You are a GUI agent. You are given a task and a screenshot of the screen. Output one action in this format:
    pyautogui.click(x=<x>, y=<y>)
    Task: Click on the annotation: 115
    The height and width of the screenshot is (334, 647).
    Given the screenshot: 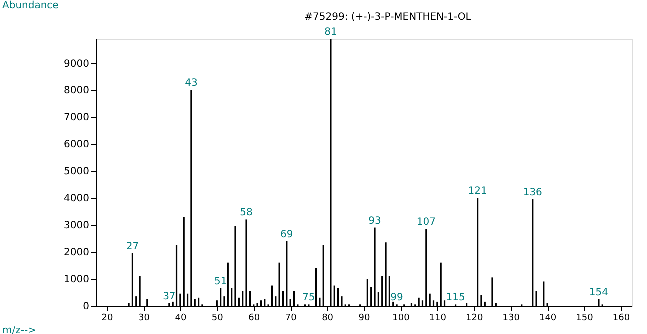 What is the action you would take?
    pyautogui.click(x=456, y=298)
    